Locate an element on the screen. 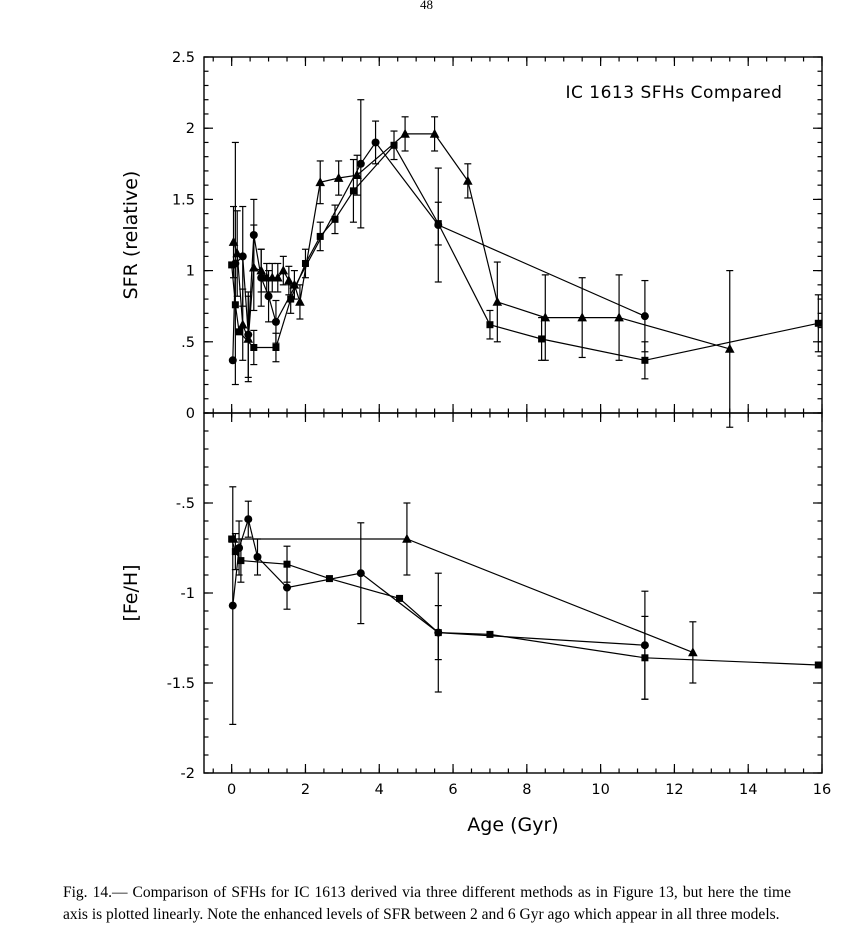 This screenshot has width=853, height=949. square-series-line is located at coordinates (525, 602).